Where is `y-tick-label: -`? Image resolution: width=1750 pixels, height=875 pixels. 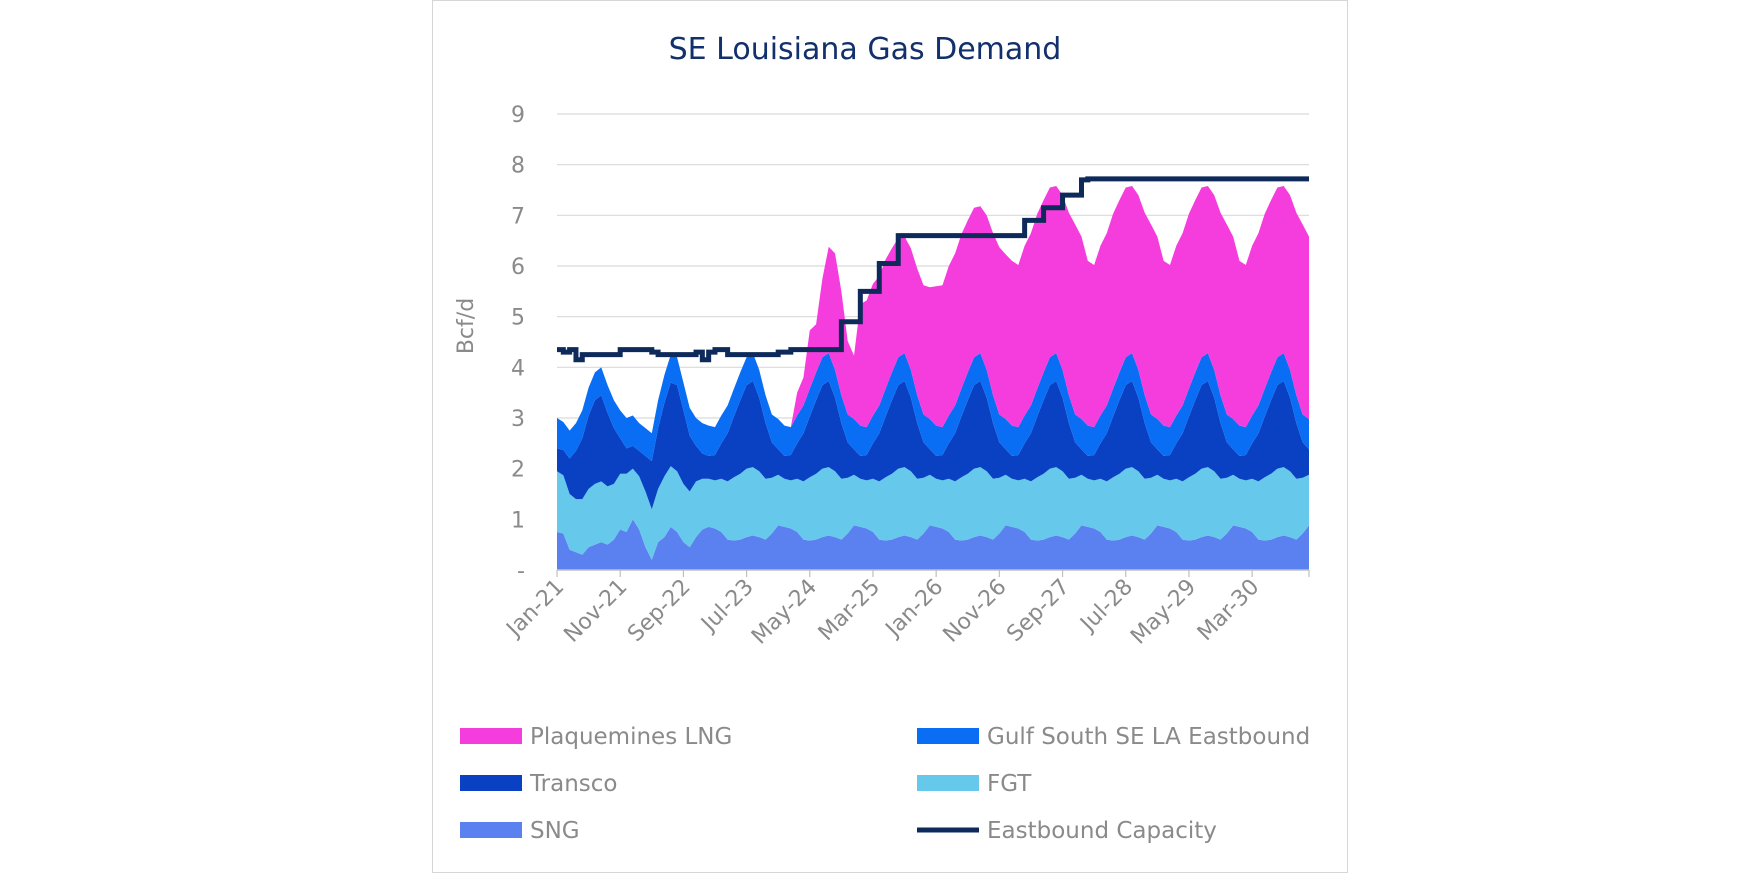
y-tick-label: - is located at coordinates (521, 571).